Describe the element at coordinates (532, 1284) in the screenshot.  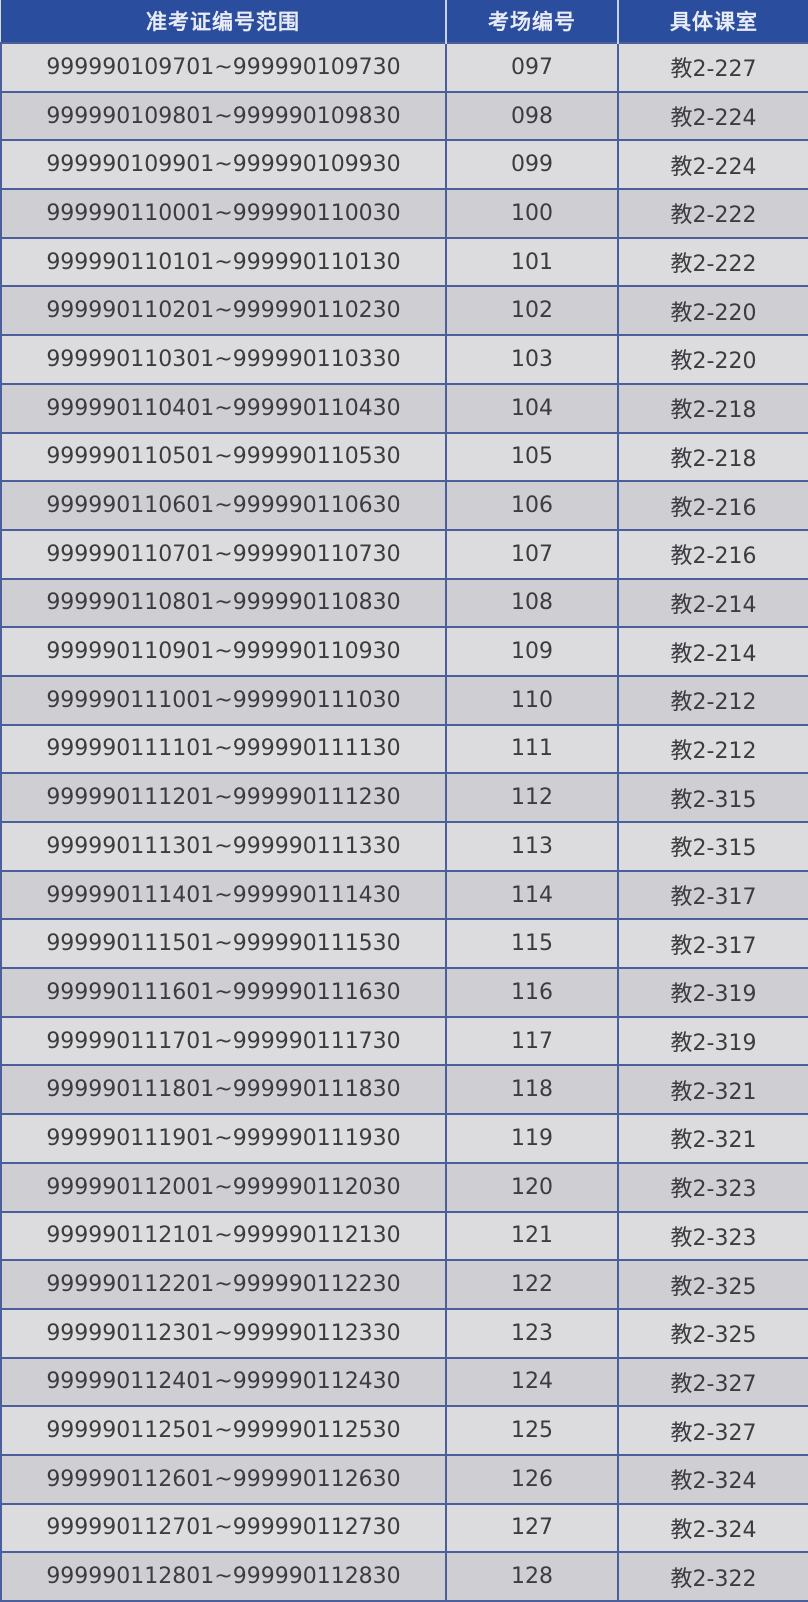
I see `room-number-cell: 122` at that location.